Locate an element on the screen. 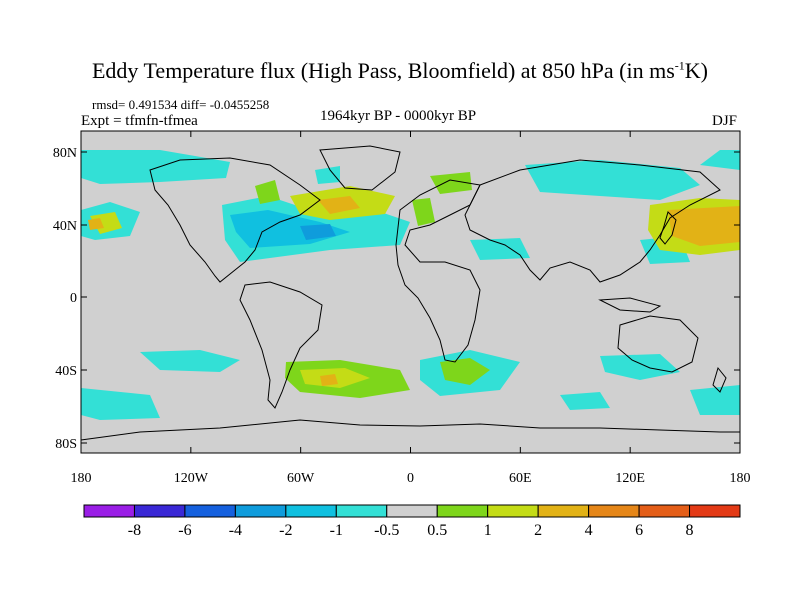  colorbar-label: -4 is located at coordinates (235, 530).